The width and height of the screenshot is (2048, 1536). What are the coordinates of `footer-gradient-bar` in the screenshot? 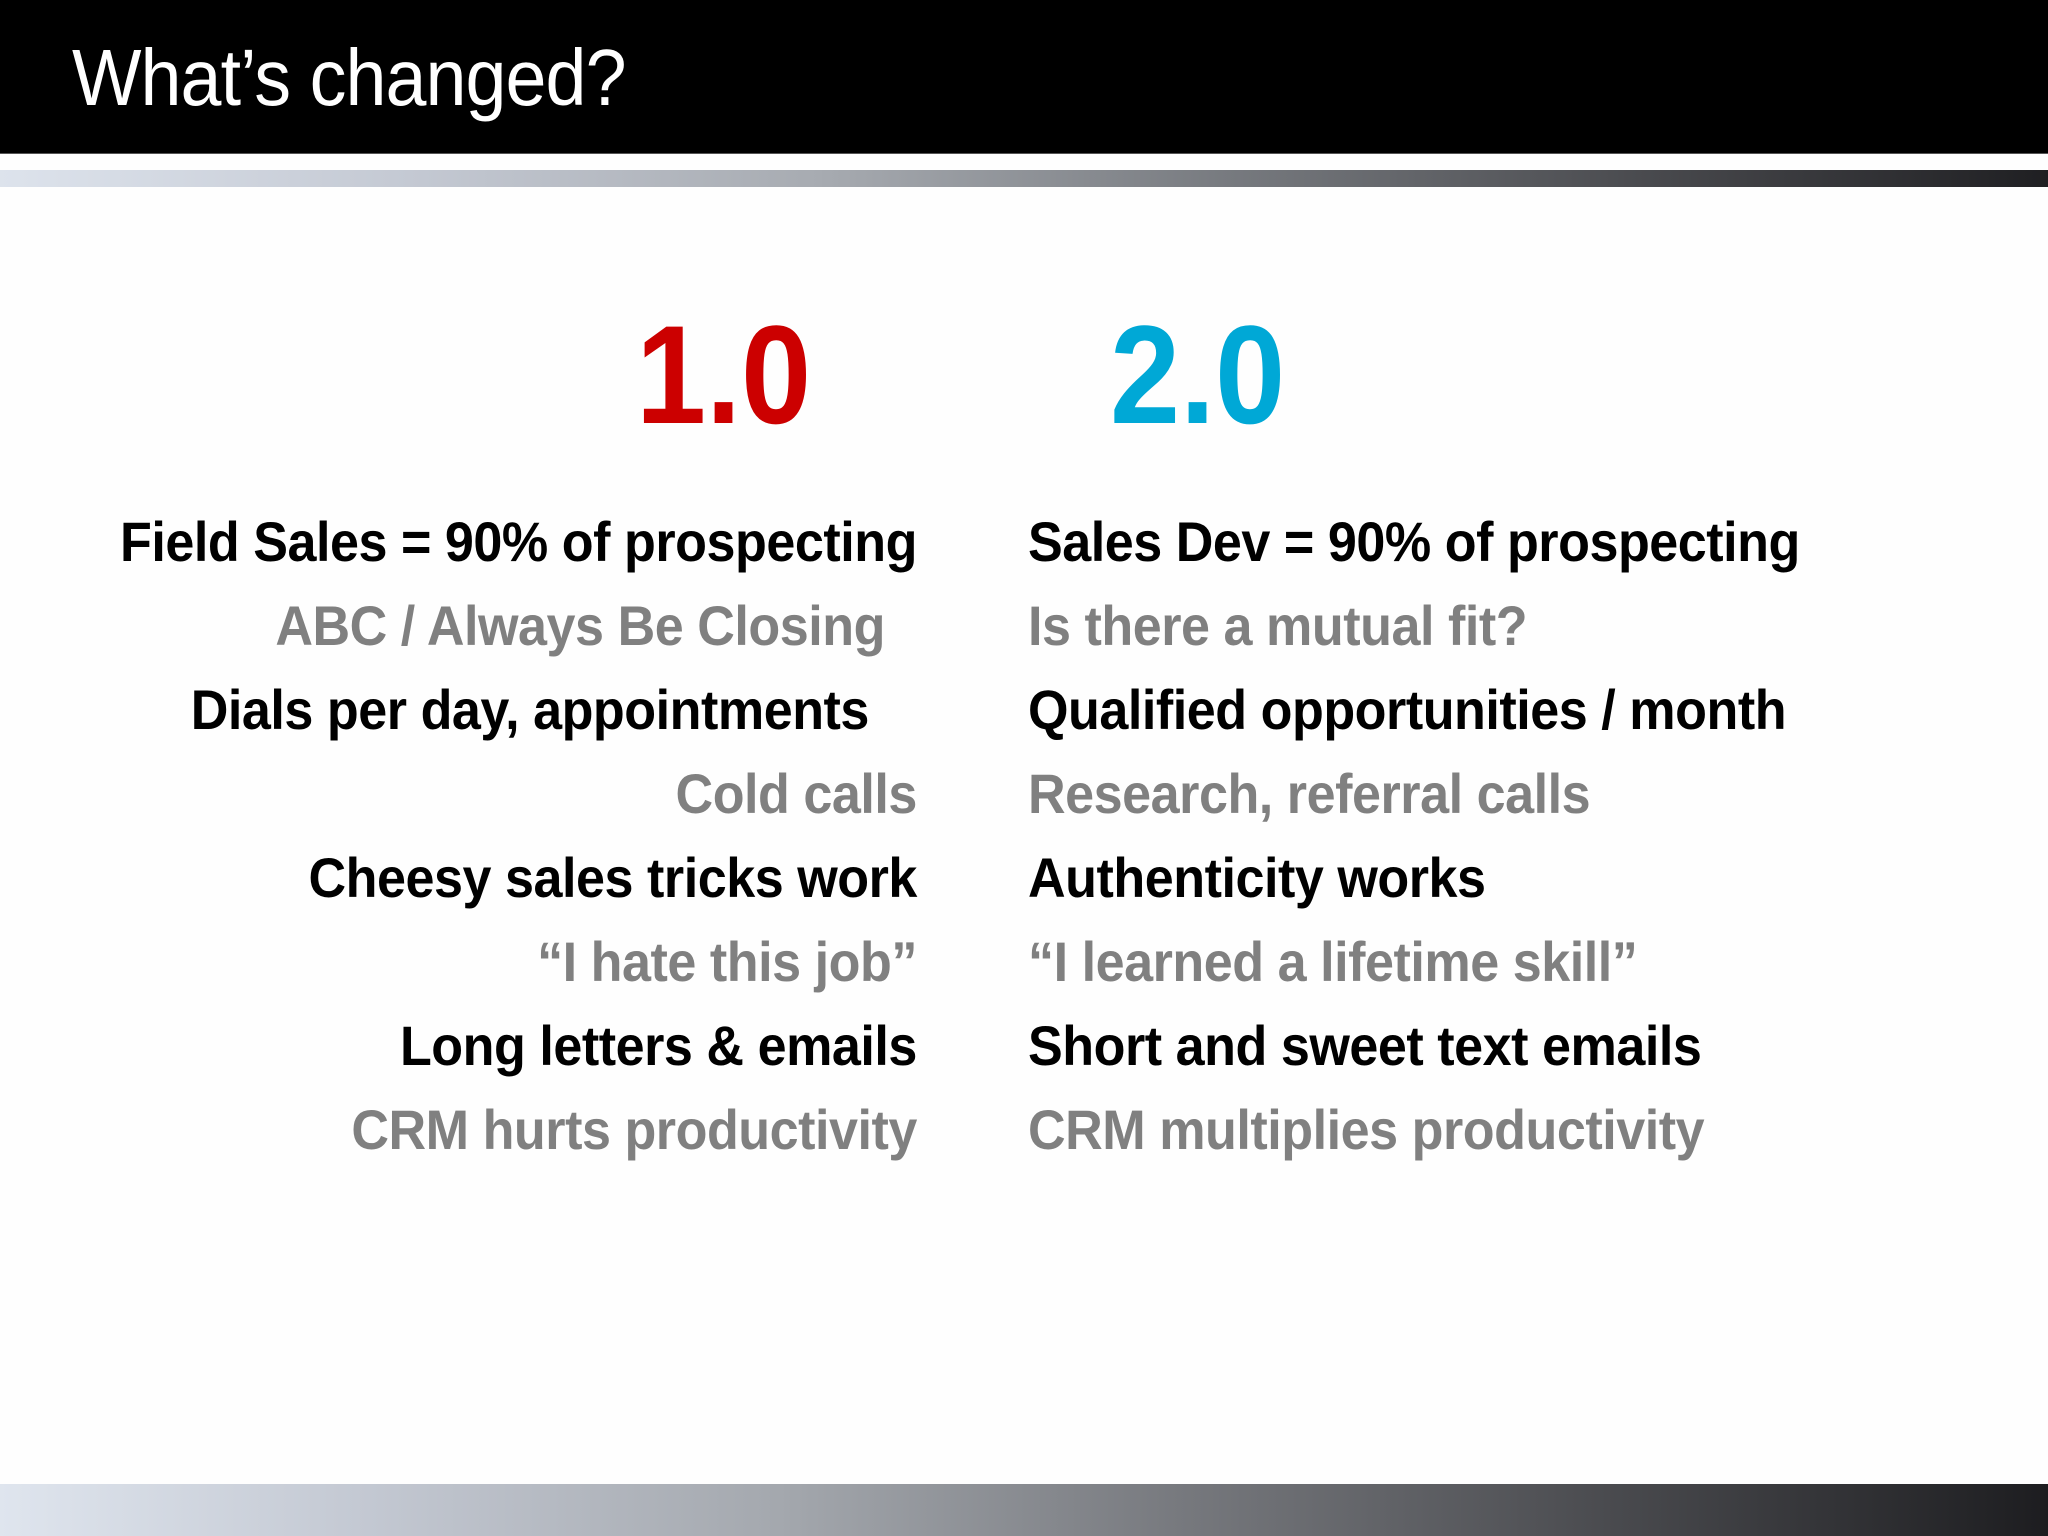 It's located at (1024, 1510).